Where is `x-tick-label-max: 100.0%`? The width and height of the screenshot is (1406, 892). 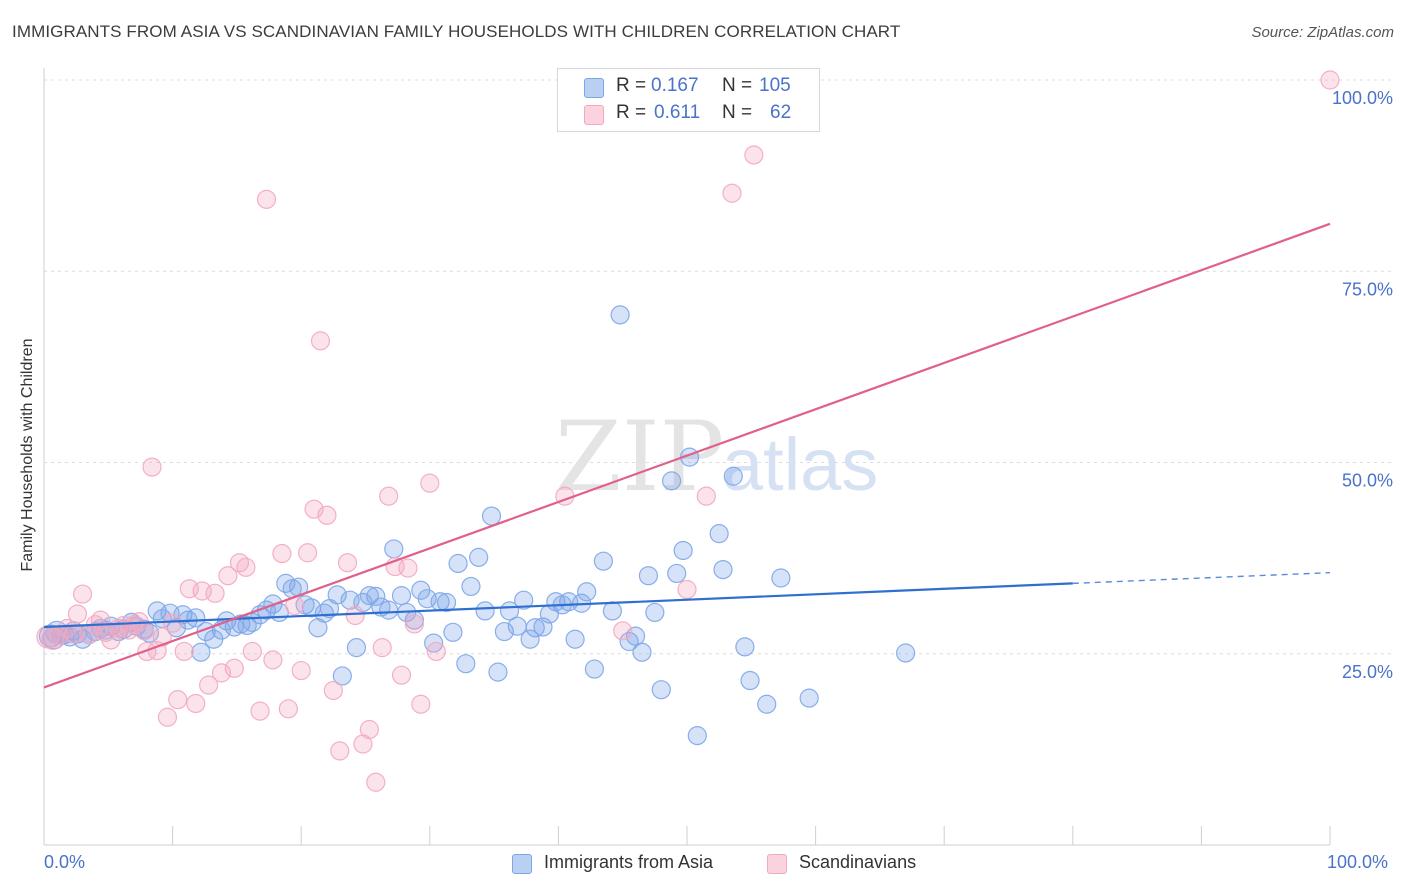
x-tick-label-max: 100.0% is located at coordinates (1358, 862).